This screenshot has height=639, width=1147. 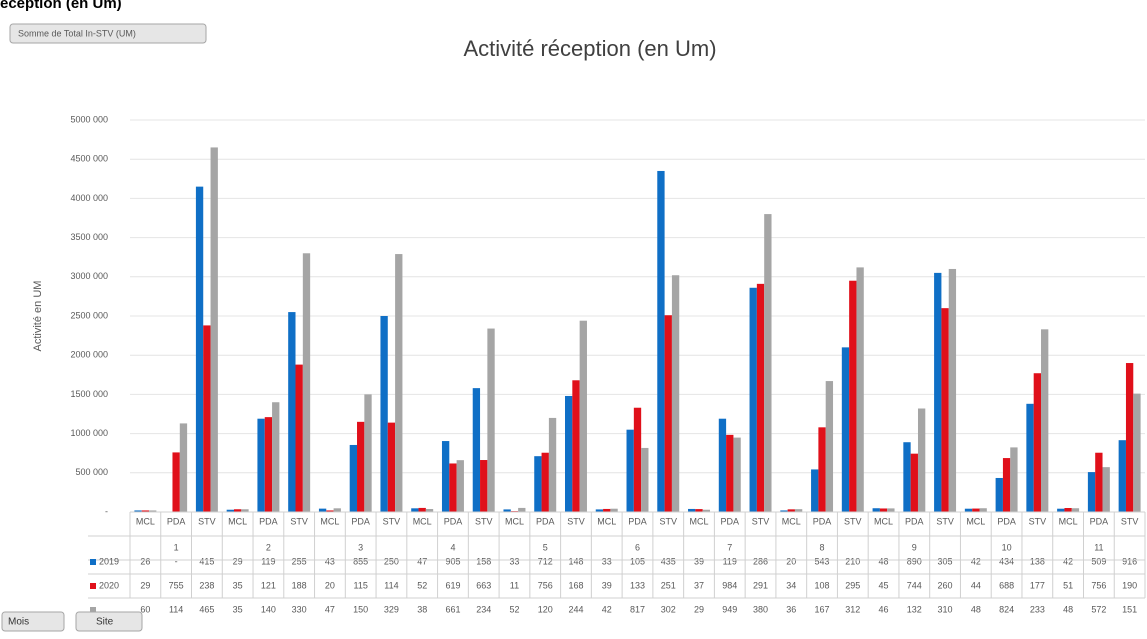 What do you see at coordinates (89, 433) in the screenshot?
I see `y-tick-label: 1000 000` at bounding box center [89, 433].